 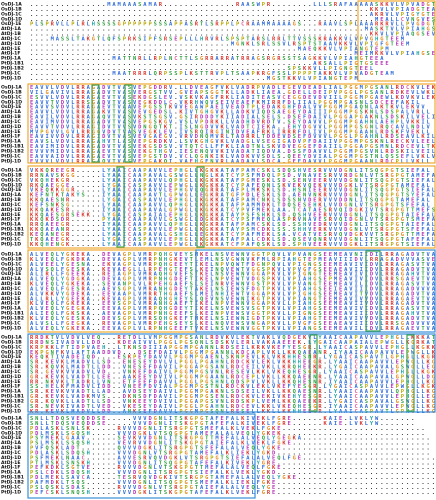 What do you see at coordinates (11, 264) in the screenshot?
I see `sequence-name: OsDJ-1C` at bounding box center [11, 264].